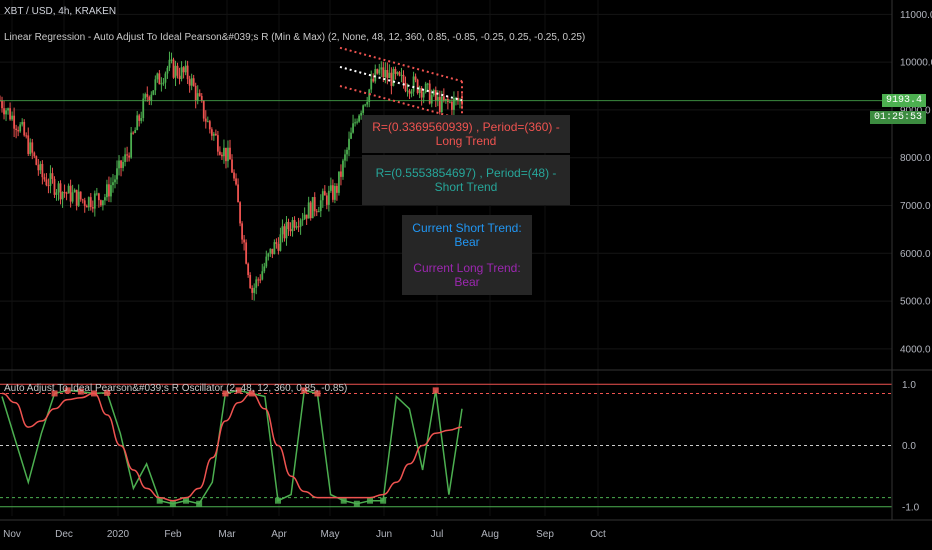  Describe the element at coordinates (60, 11) in the screenshot. I see `symbol-title: XBT / USD, 4h, KRAKEN` at that location.